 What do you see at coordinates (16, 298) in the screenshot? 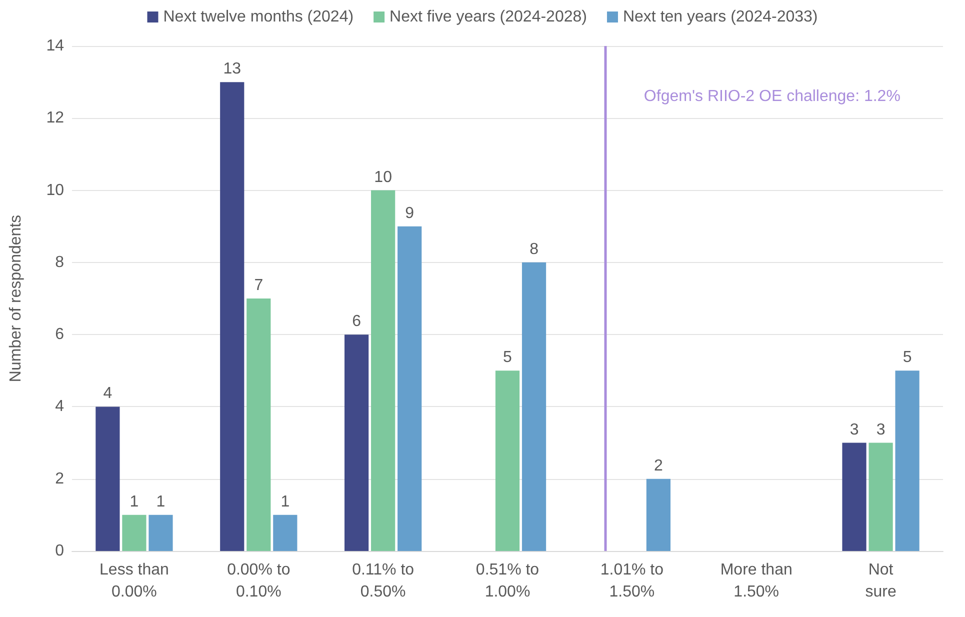
I see `y-axis-title: Number of respondents` at bounding box center [16, 298].